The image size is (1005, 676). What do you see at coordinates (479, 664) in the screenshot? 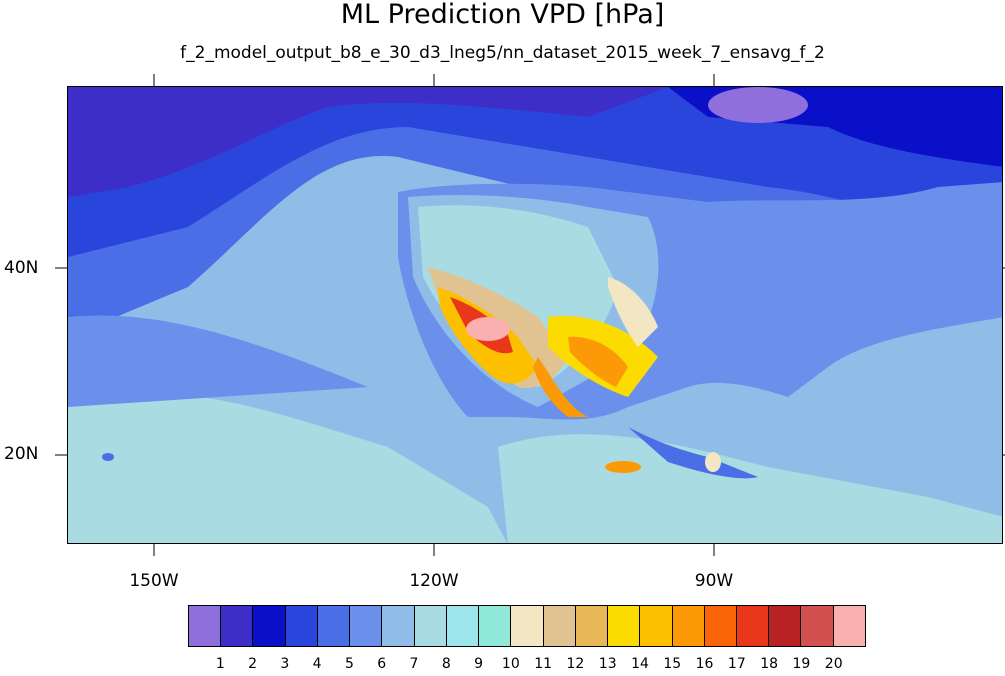
I see `colorbar-tick-label: 9` at bounding box center [479, 664].